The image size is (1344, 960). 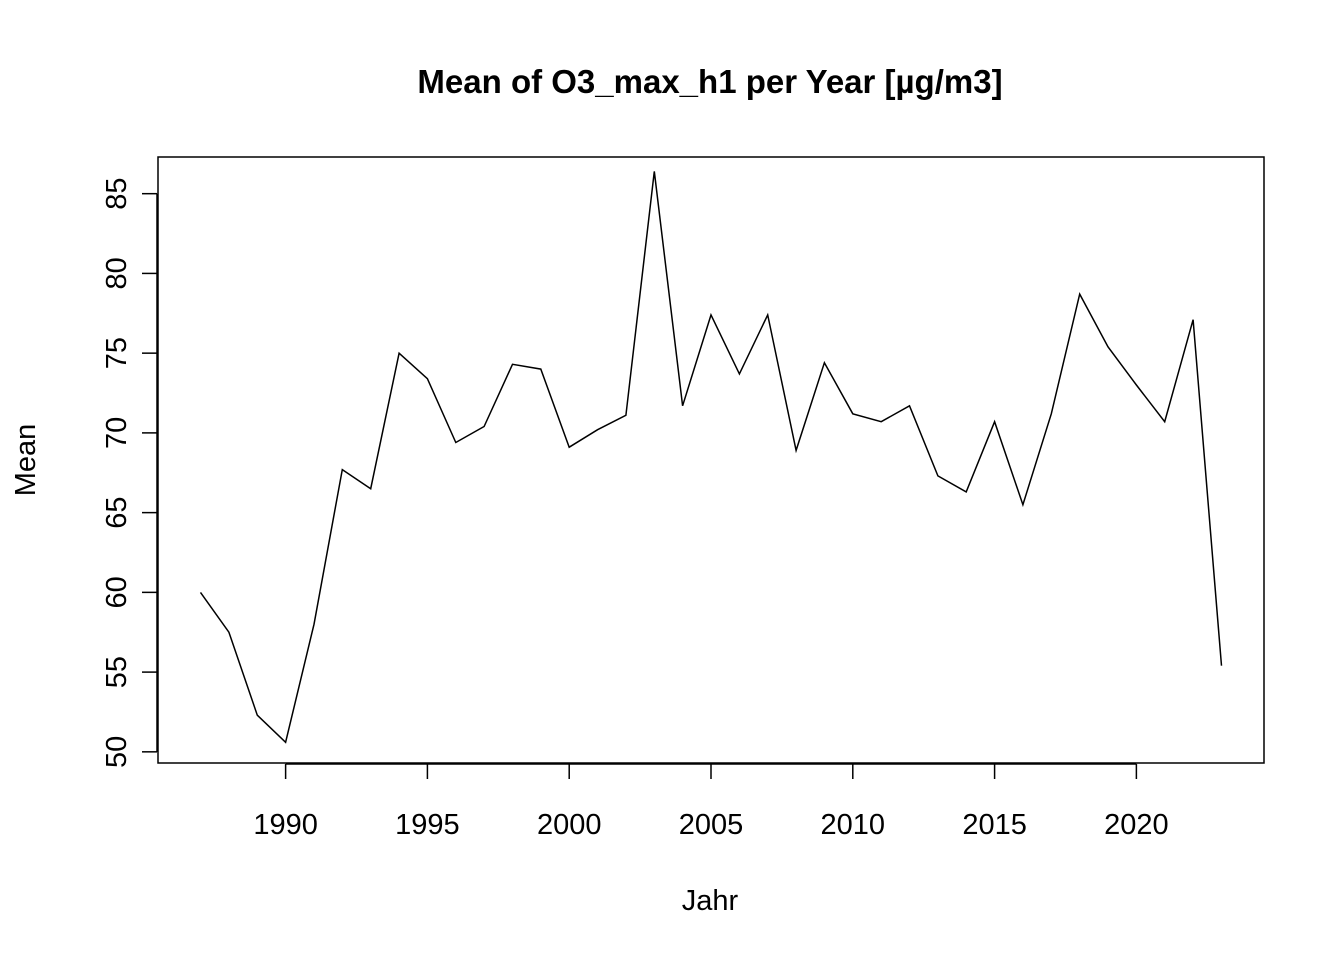 I want to click on y-tick-label: 55, so click(x=117, y=672).